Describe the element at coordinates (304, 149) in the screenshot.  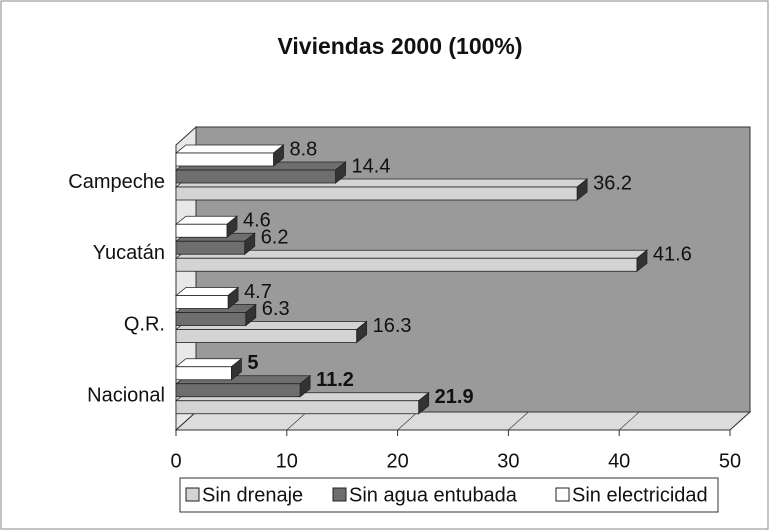
I see `data-label: 8.8` at that location.